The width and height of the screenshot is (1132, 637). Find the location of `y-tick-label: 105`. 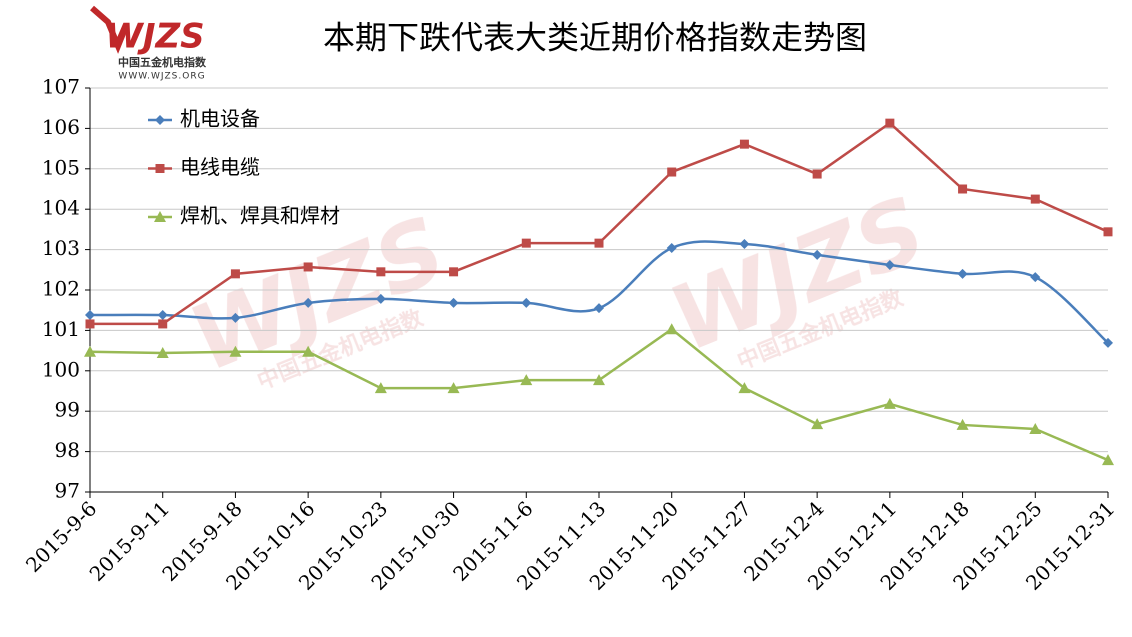

y-tick-label: 105 is located at coordinates (61, 167).